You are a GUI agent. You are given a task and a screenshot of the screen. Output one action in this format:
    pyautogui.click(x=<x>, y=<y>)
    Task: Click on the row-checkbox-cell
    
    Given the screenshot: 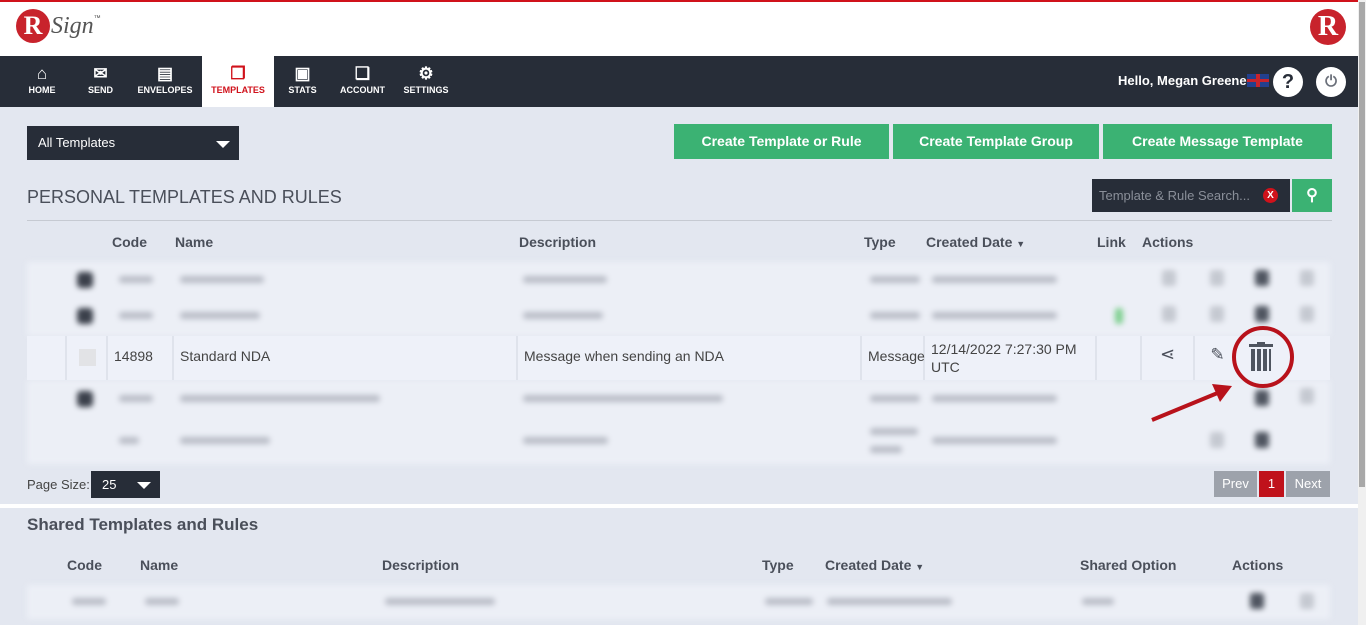 What is the action you would take?
    pyautogui.click(x=87, y=358)
    